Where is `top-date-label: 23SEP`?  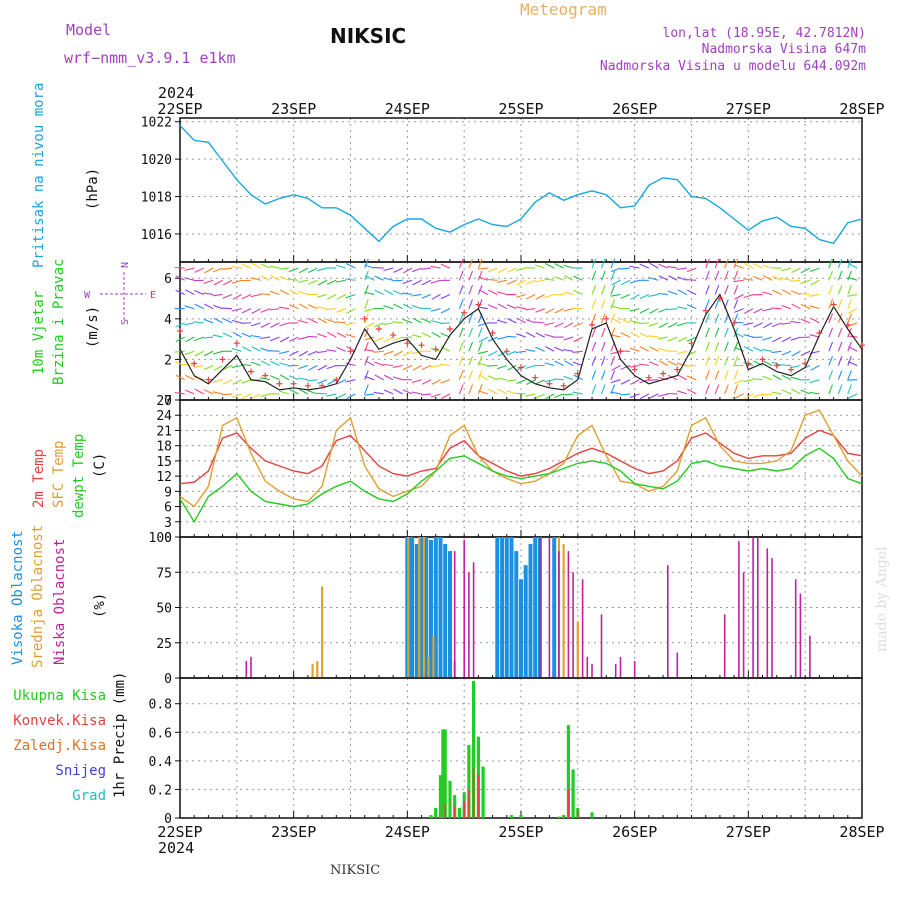
top-date-label: 23SEP is located at coordinates (293, 109).